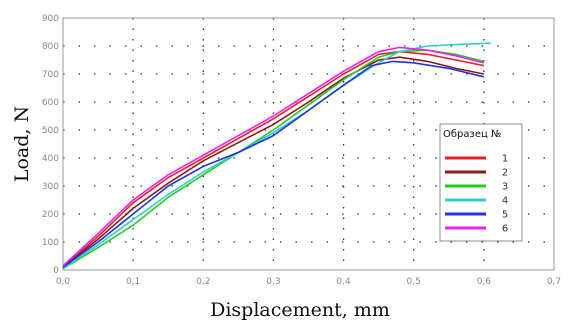 This screenshot has height=326, width=573. Describe the element at coordinates (133, 282) in the screenshot. I see `x-tick-label: 0,1` at that location.